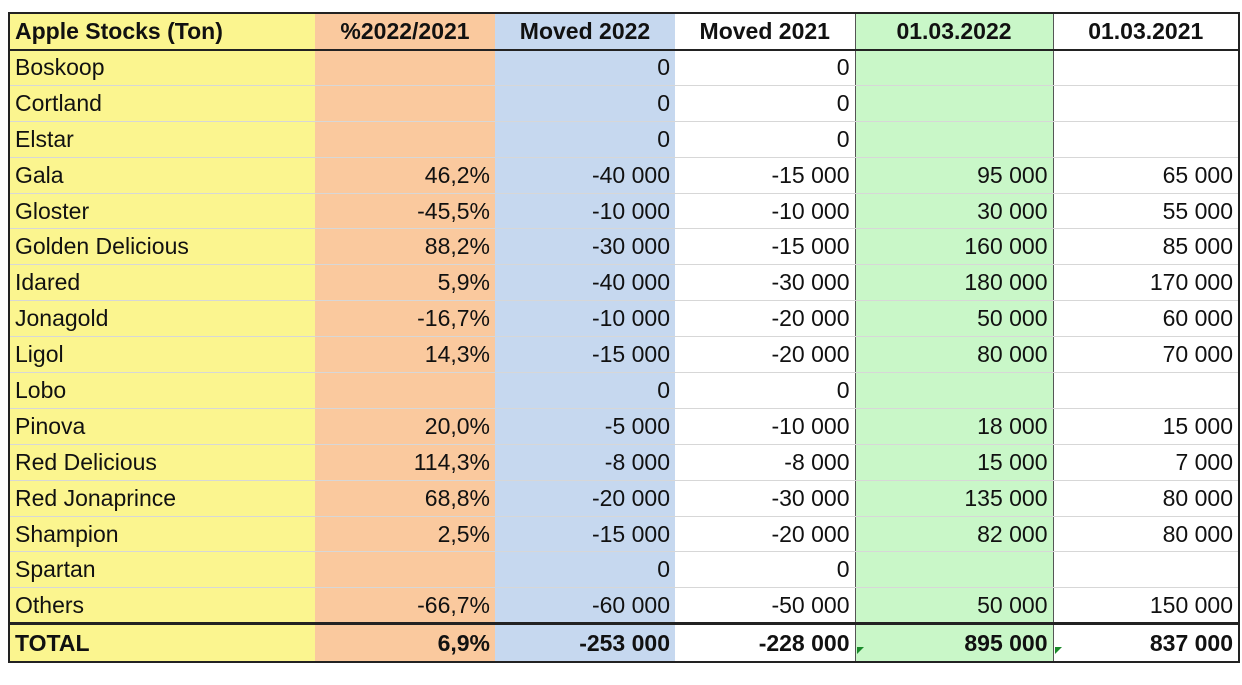  What do you see at coordinates (954, 247) in the screenshot?
I see `cell-date-2022: 160 000` at bounding box center [954, 247].